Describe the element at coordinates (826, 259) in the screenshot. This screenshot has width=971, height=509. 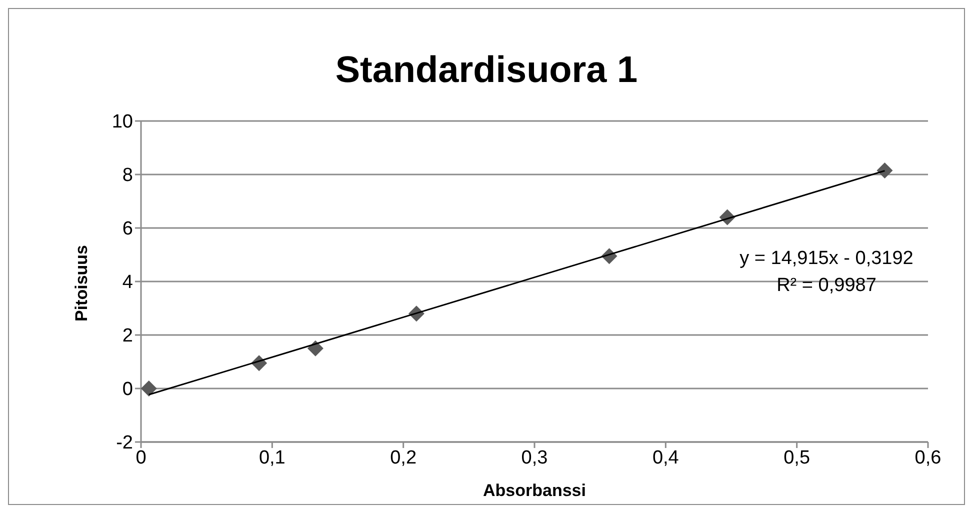
I see `annotation: y = 14,915x - 0,3192` at that location.